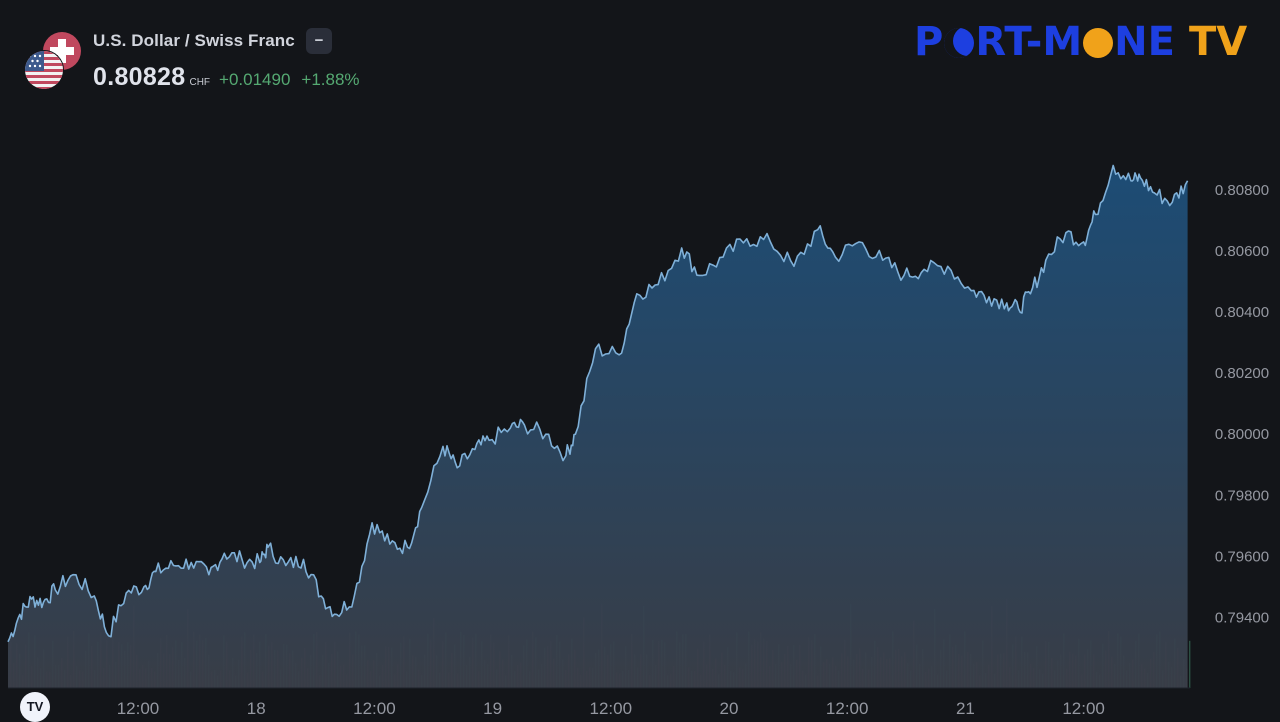 This screenshot has height=722, width=1280. What do you see at coordinates (965, 708) in the screenshot?
I see `x-tick-label: 21` at bounding box center [965, 708].